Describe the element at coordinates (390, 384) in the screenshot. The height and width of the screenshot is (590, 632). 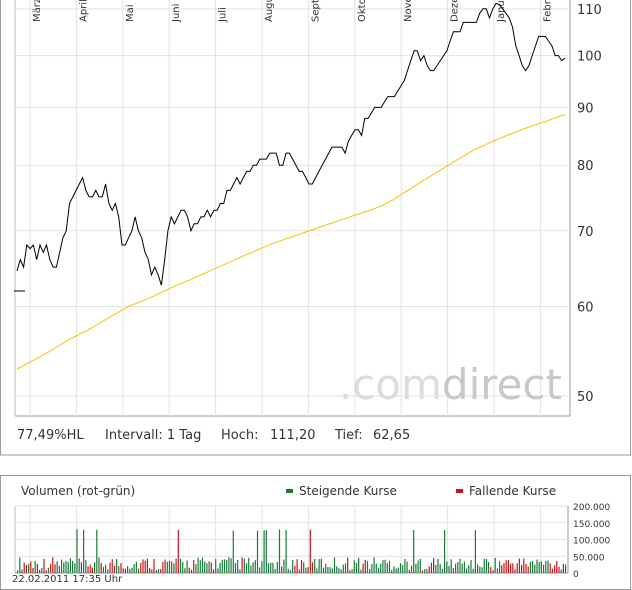
I see `watermark-dot-com: .com` at that location.